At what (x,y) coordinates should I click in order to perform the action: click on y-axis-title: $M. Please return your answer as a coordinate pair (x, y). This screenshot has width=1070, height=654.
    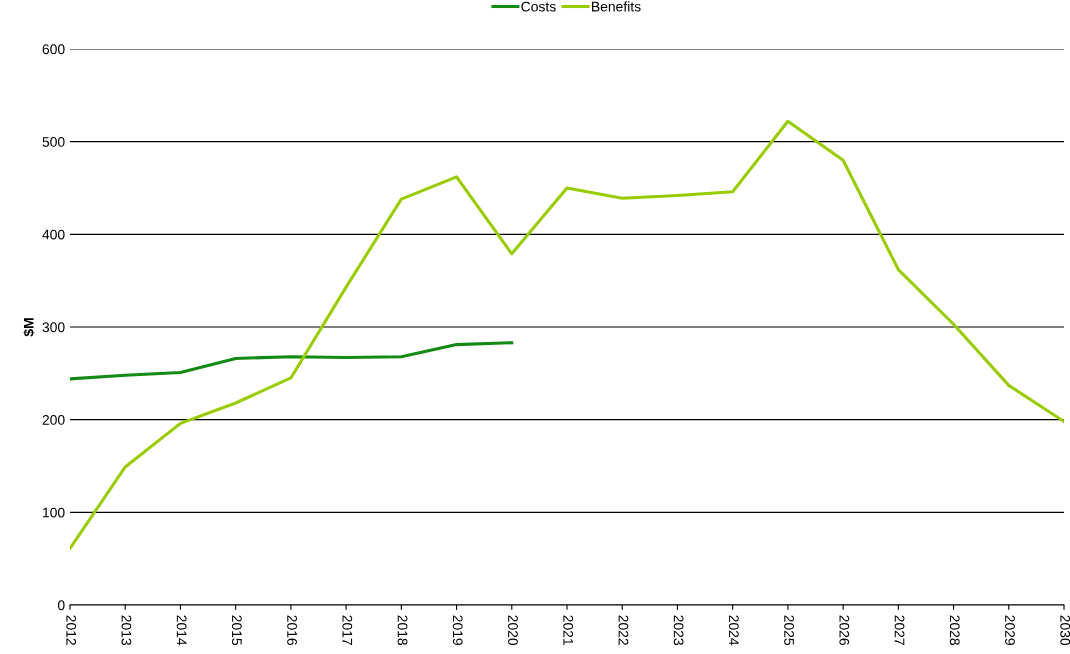
    Looking at the image, I should click on (29, 327).